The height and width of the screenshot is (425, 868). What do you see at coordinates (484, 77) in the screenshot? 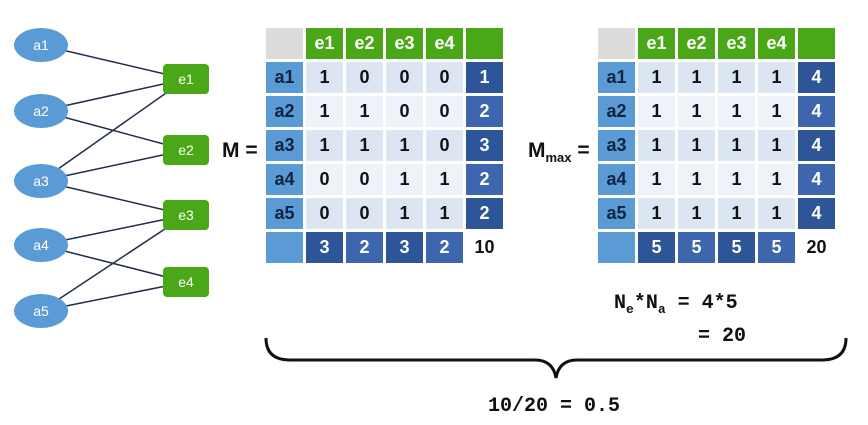
I see `row-sum: 1` at bounding box center [484, 77].